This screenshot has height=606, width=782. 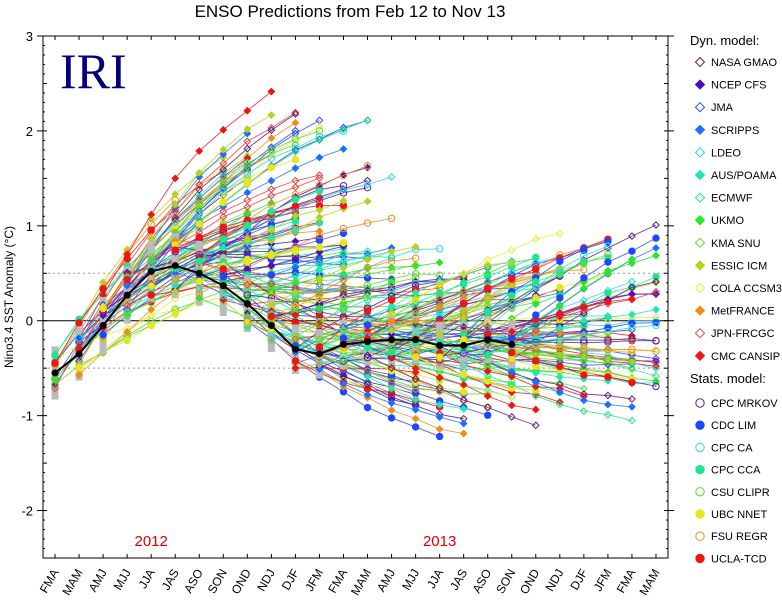 What do you see at coordinates (735, 62) in the screenshot?
I see `legend-entry: NASA GMAO` at bounding box center [735, 62].